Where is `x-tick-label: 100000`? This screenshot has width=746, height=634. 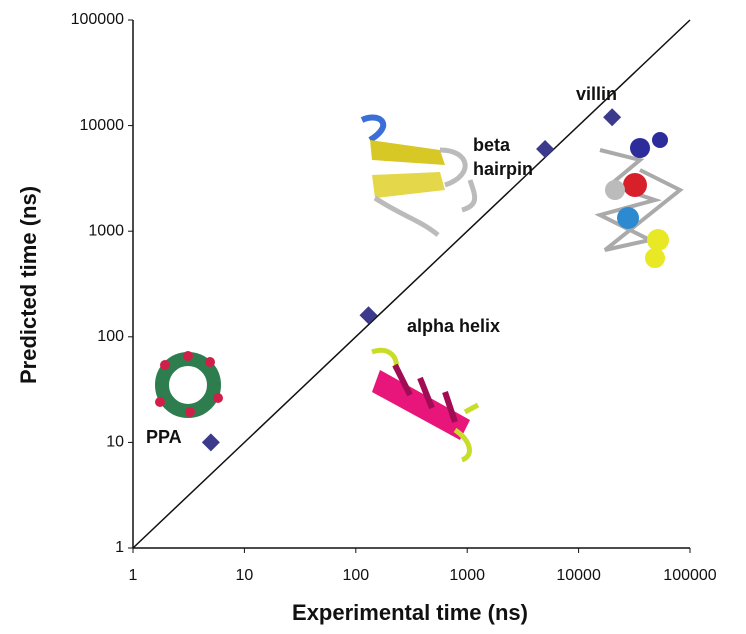 x-tick-label: 100000 is located at coordinates (689, 575).